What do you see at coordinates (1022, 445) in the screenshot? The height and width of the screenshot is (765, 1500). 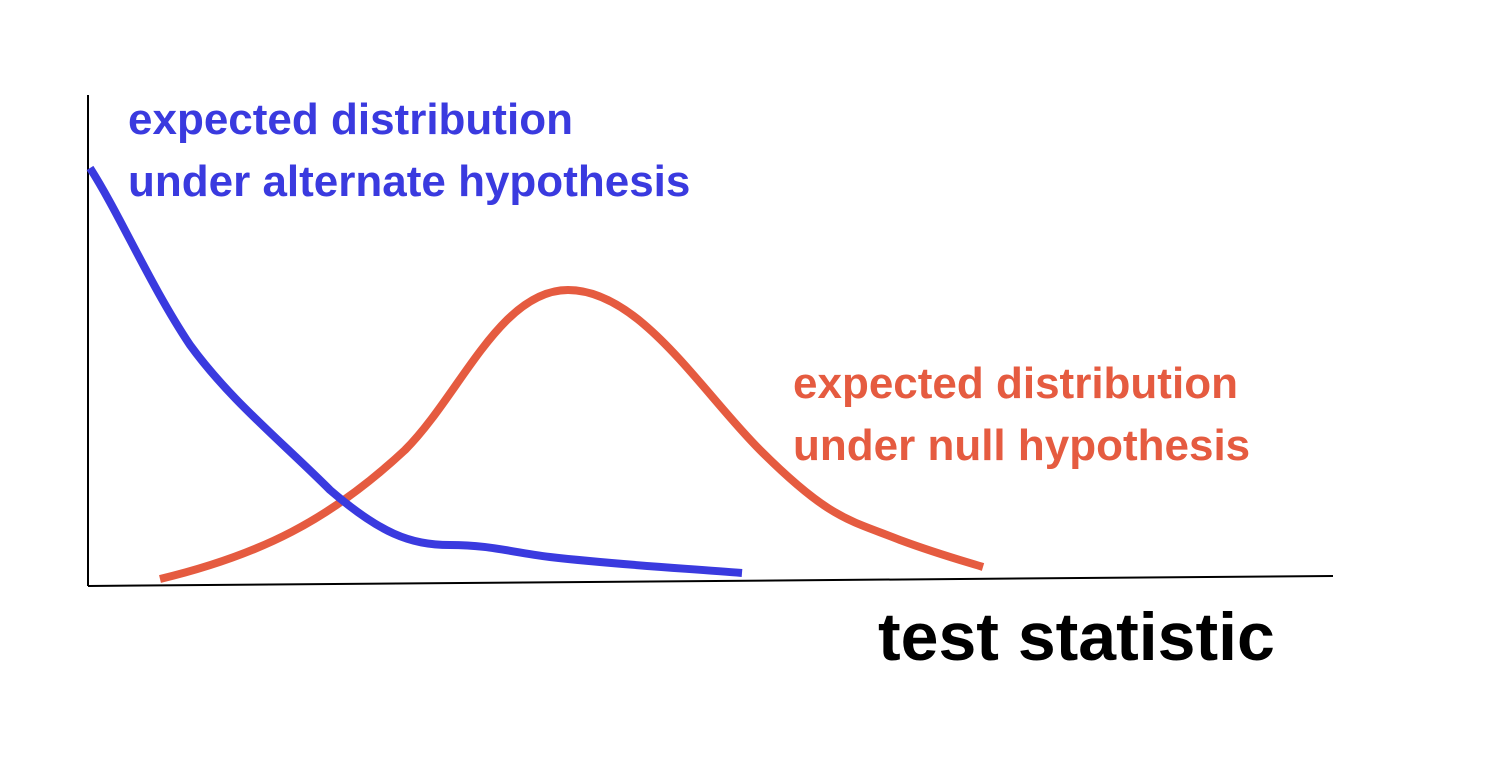 I see `null-hypothesis-label-line2: under null hypothesis` at bounding box center [1022, 445].